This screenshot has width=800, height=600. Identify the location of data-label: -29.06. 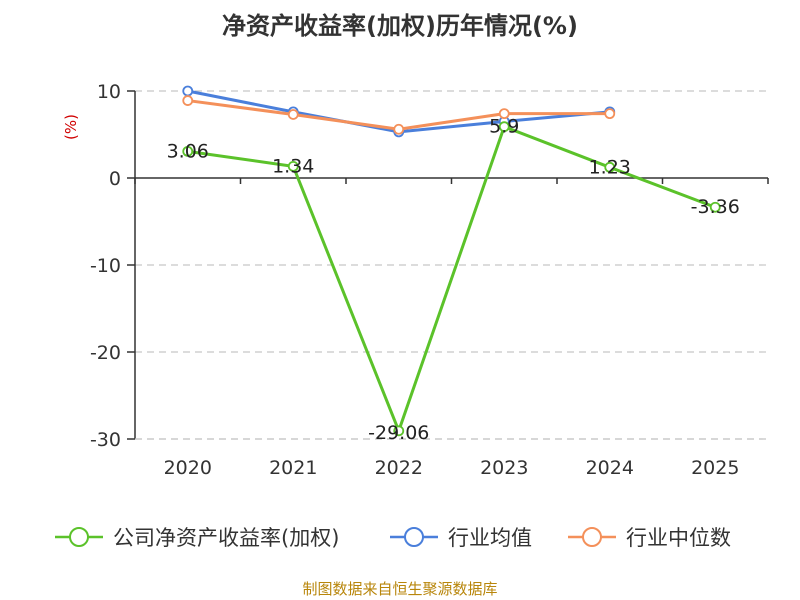
(398, 433).